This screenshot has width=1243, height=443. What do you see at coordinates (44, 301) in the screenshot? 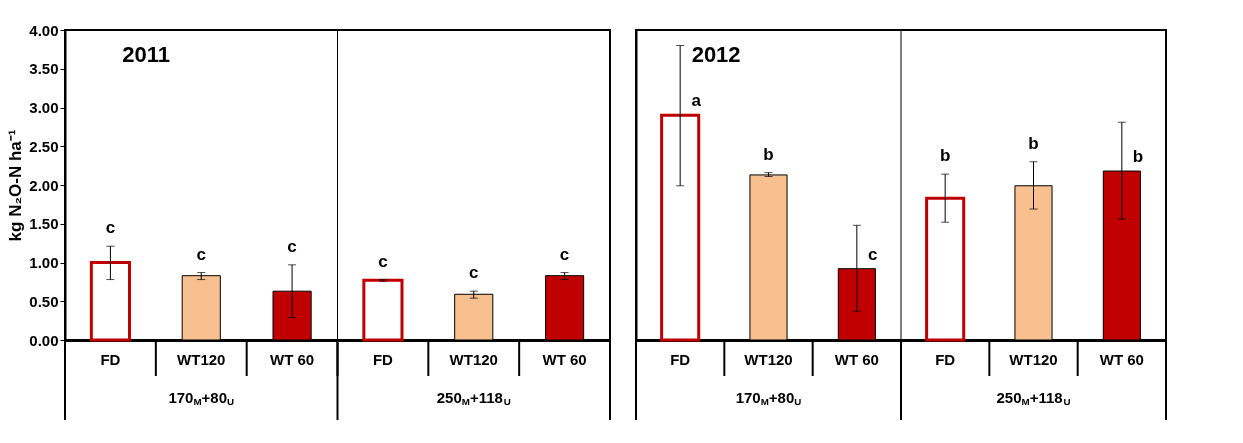
I see `y-tick-label: 0.50` at bounding box center [44, 301].